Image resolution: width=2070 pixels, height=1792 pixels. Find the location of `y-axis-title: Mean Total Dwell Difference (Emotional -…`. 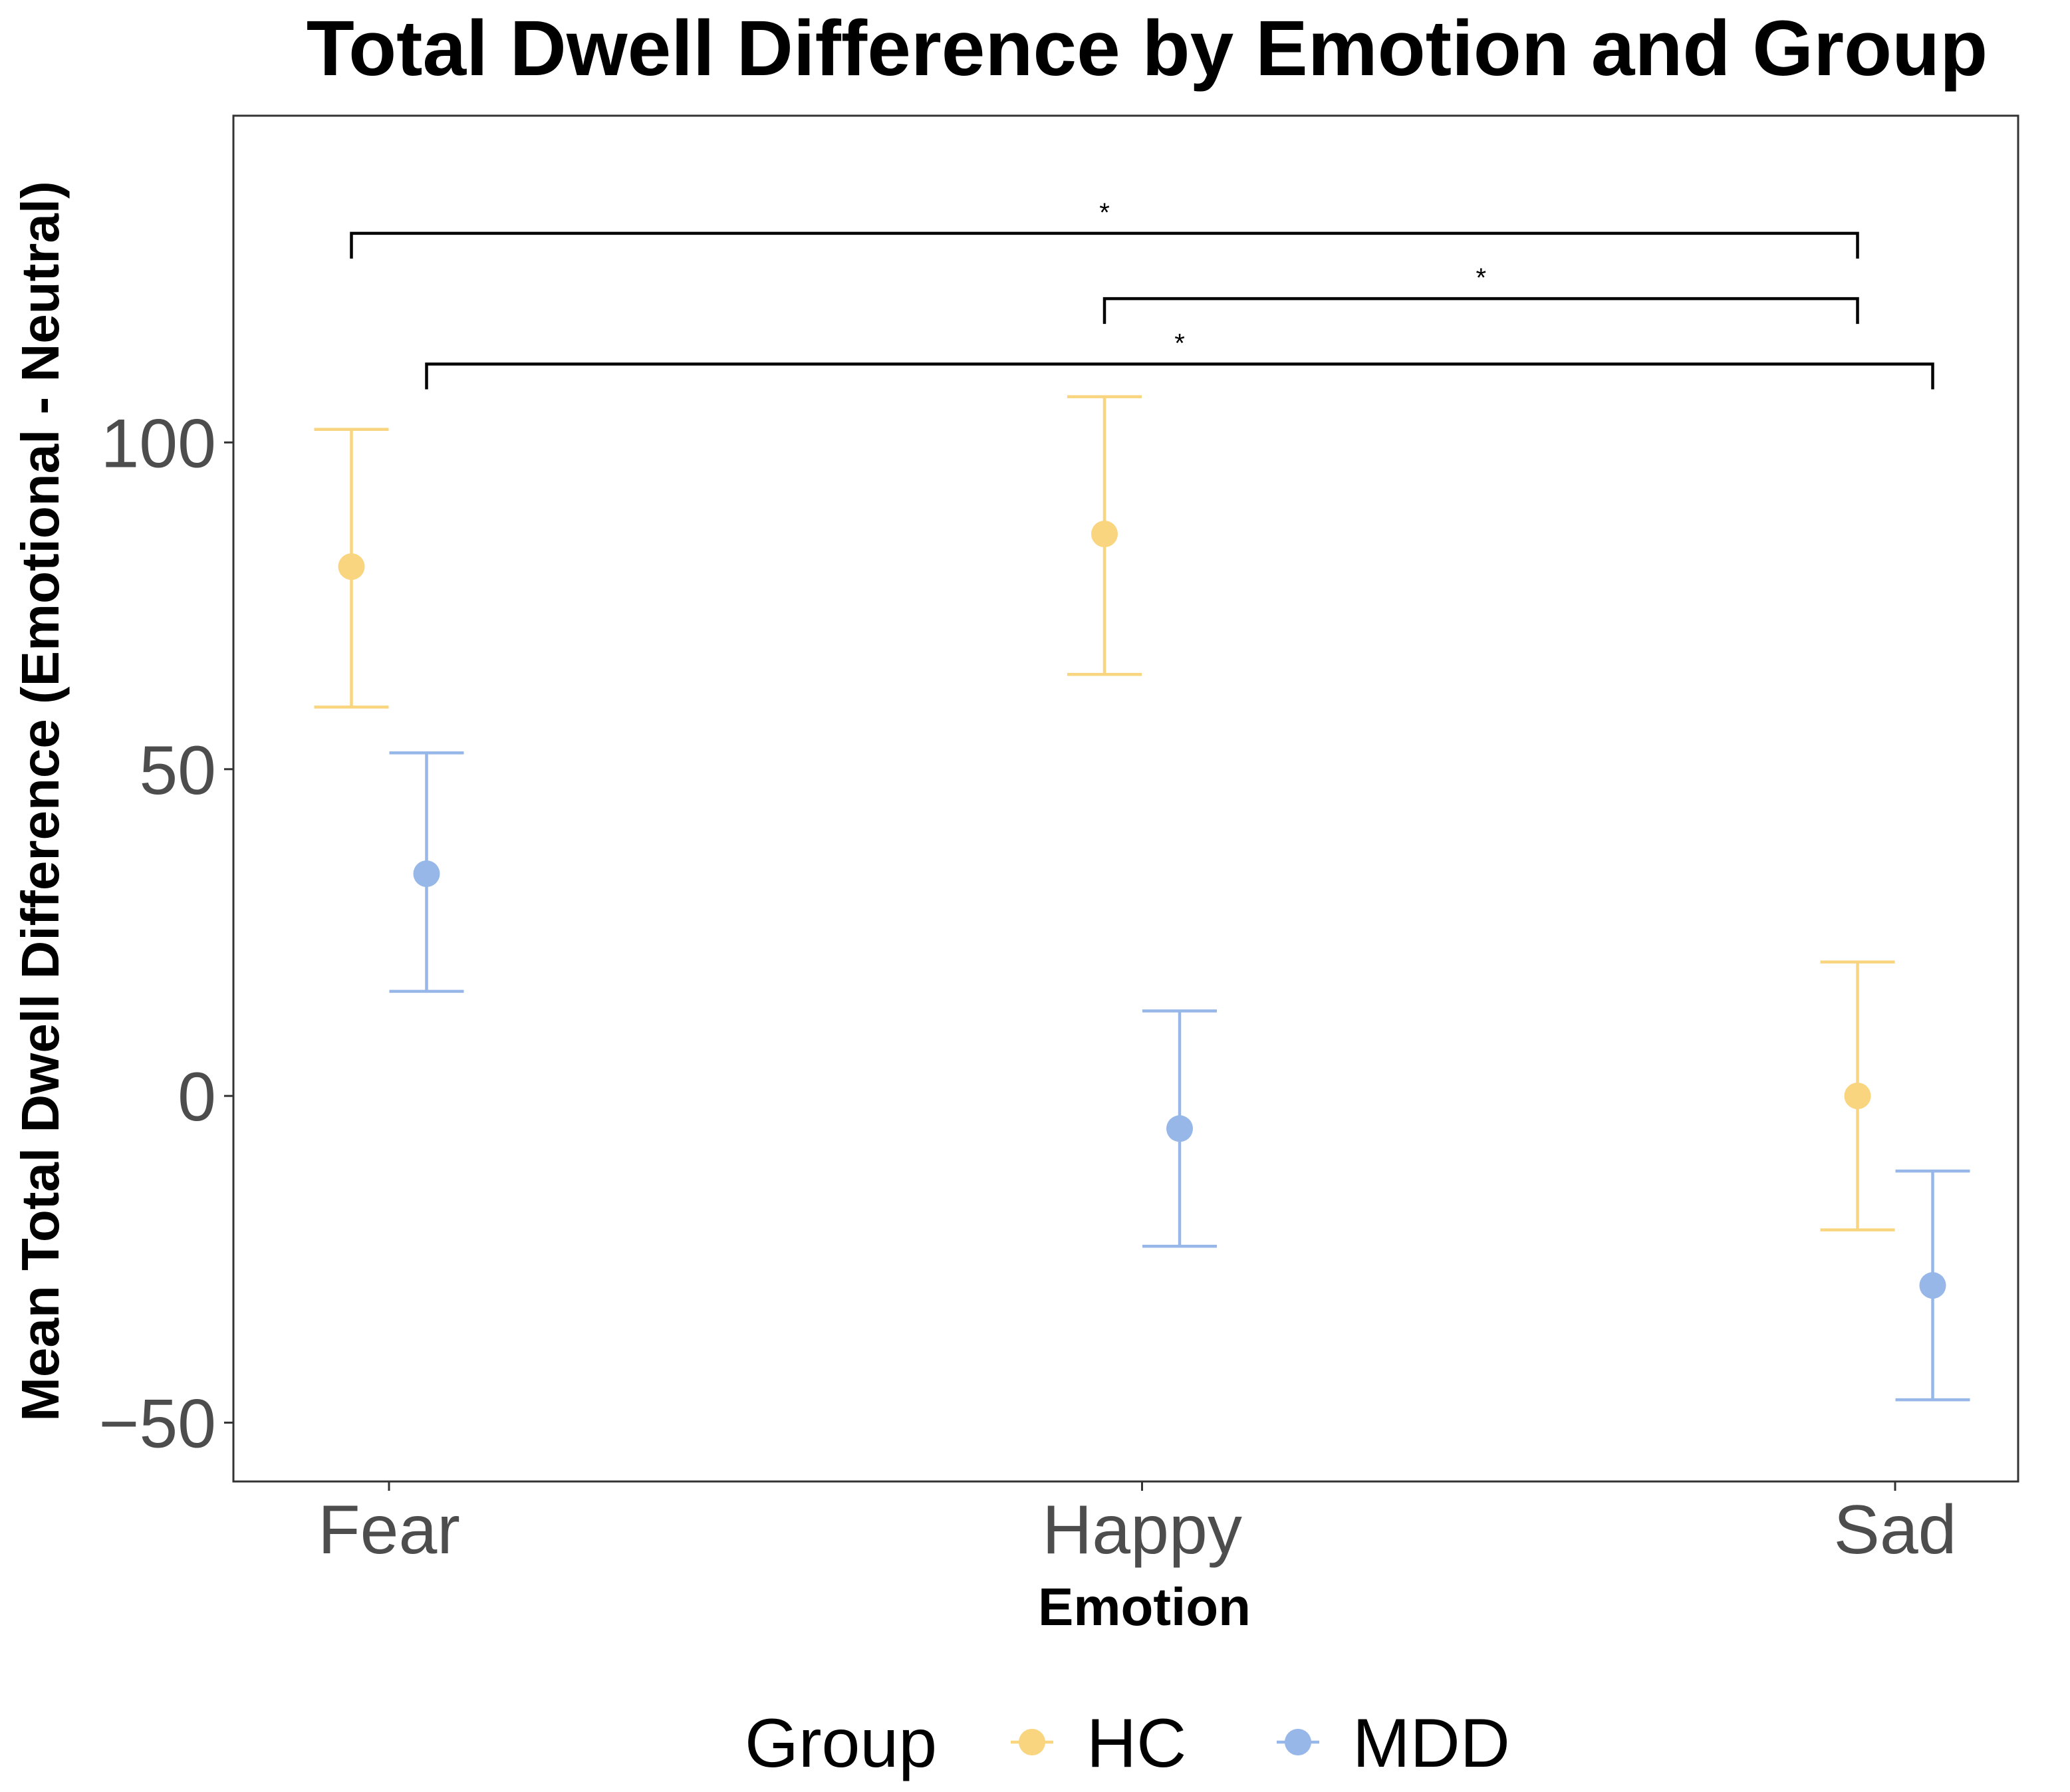

y-axis-title: Mean Total Dwell Difference (Emotional -… is located at coordinates (40, 801).